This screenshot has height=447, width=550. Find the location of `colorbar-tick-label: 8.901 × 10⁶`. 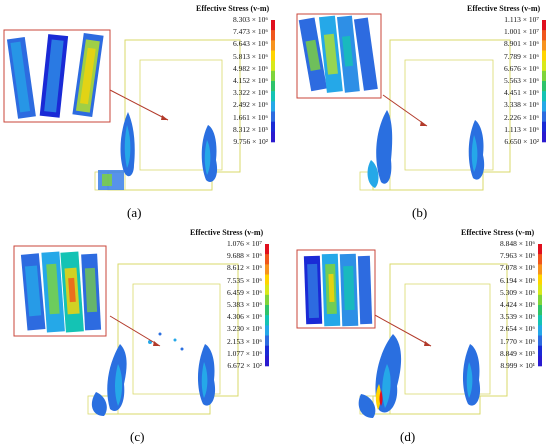

colorbar-tick-label: 8.901 × 10⁶ is located at coordinates (521, 44).